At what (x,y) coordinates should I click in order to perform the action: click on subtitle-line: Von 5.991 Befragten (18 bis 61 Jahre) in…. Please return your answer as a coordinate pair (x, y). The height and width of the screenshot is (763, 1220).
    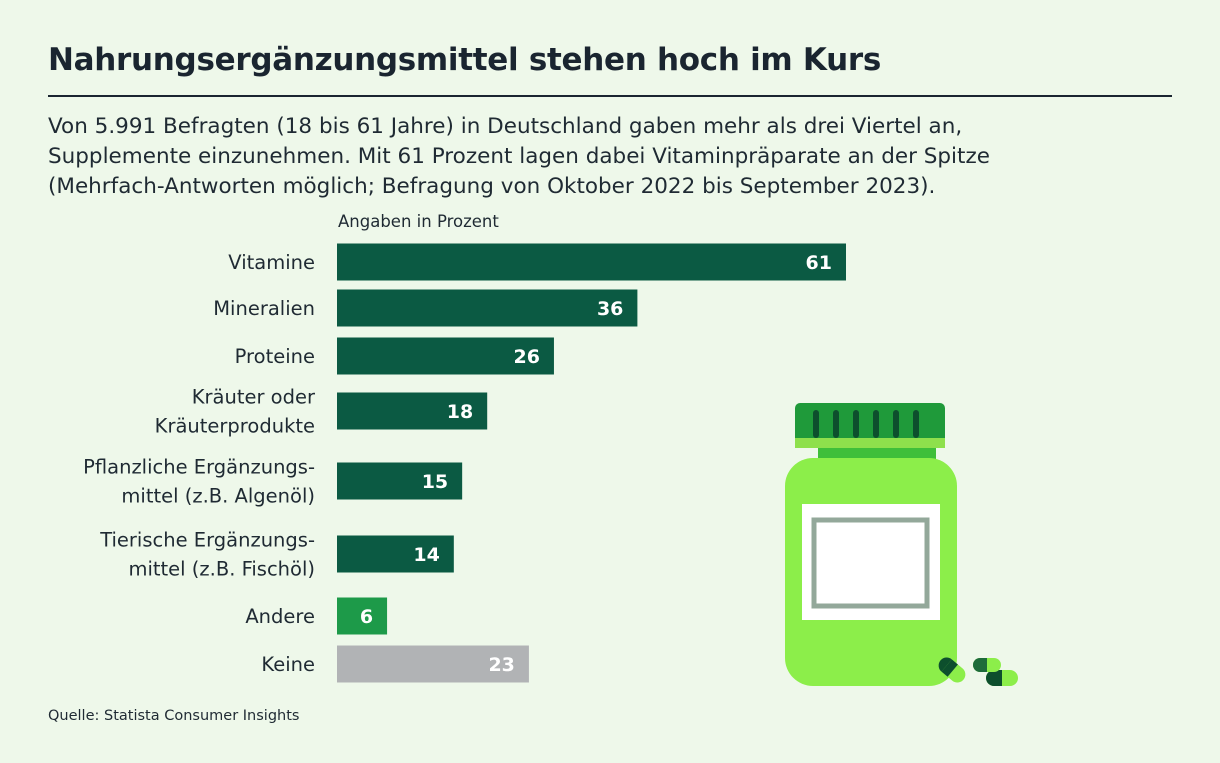
    Looking at the image, I should click on (505, 126).